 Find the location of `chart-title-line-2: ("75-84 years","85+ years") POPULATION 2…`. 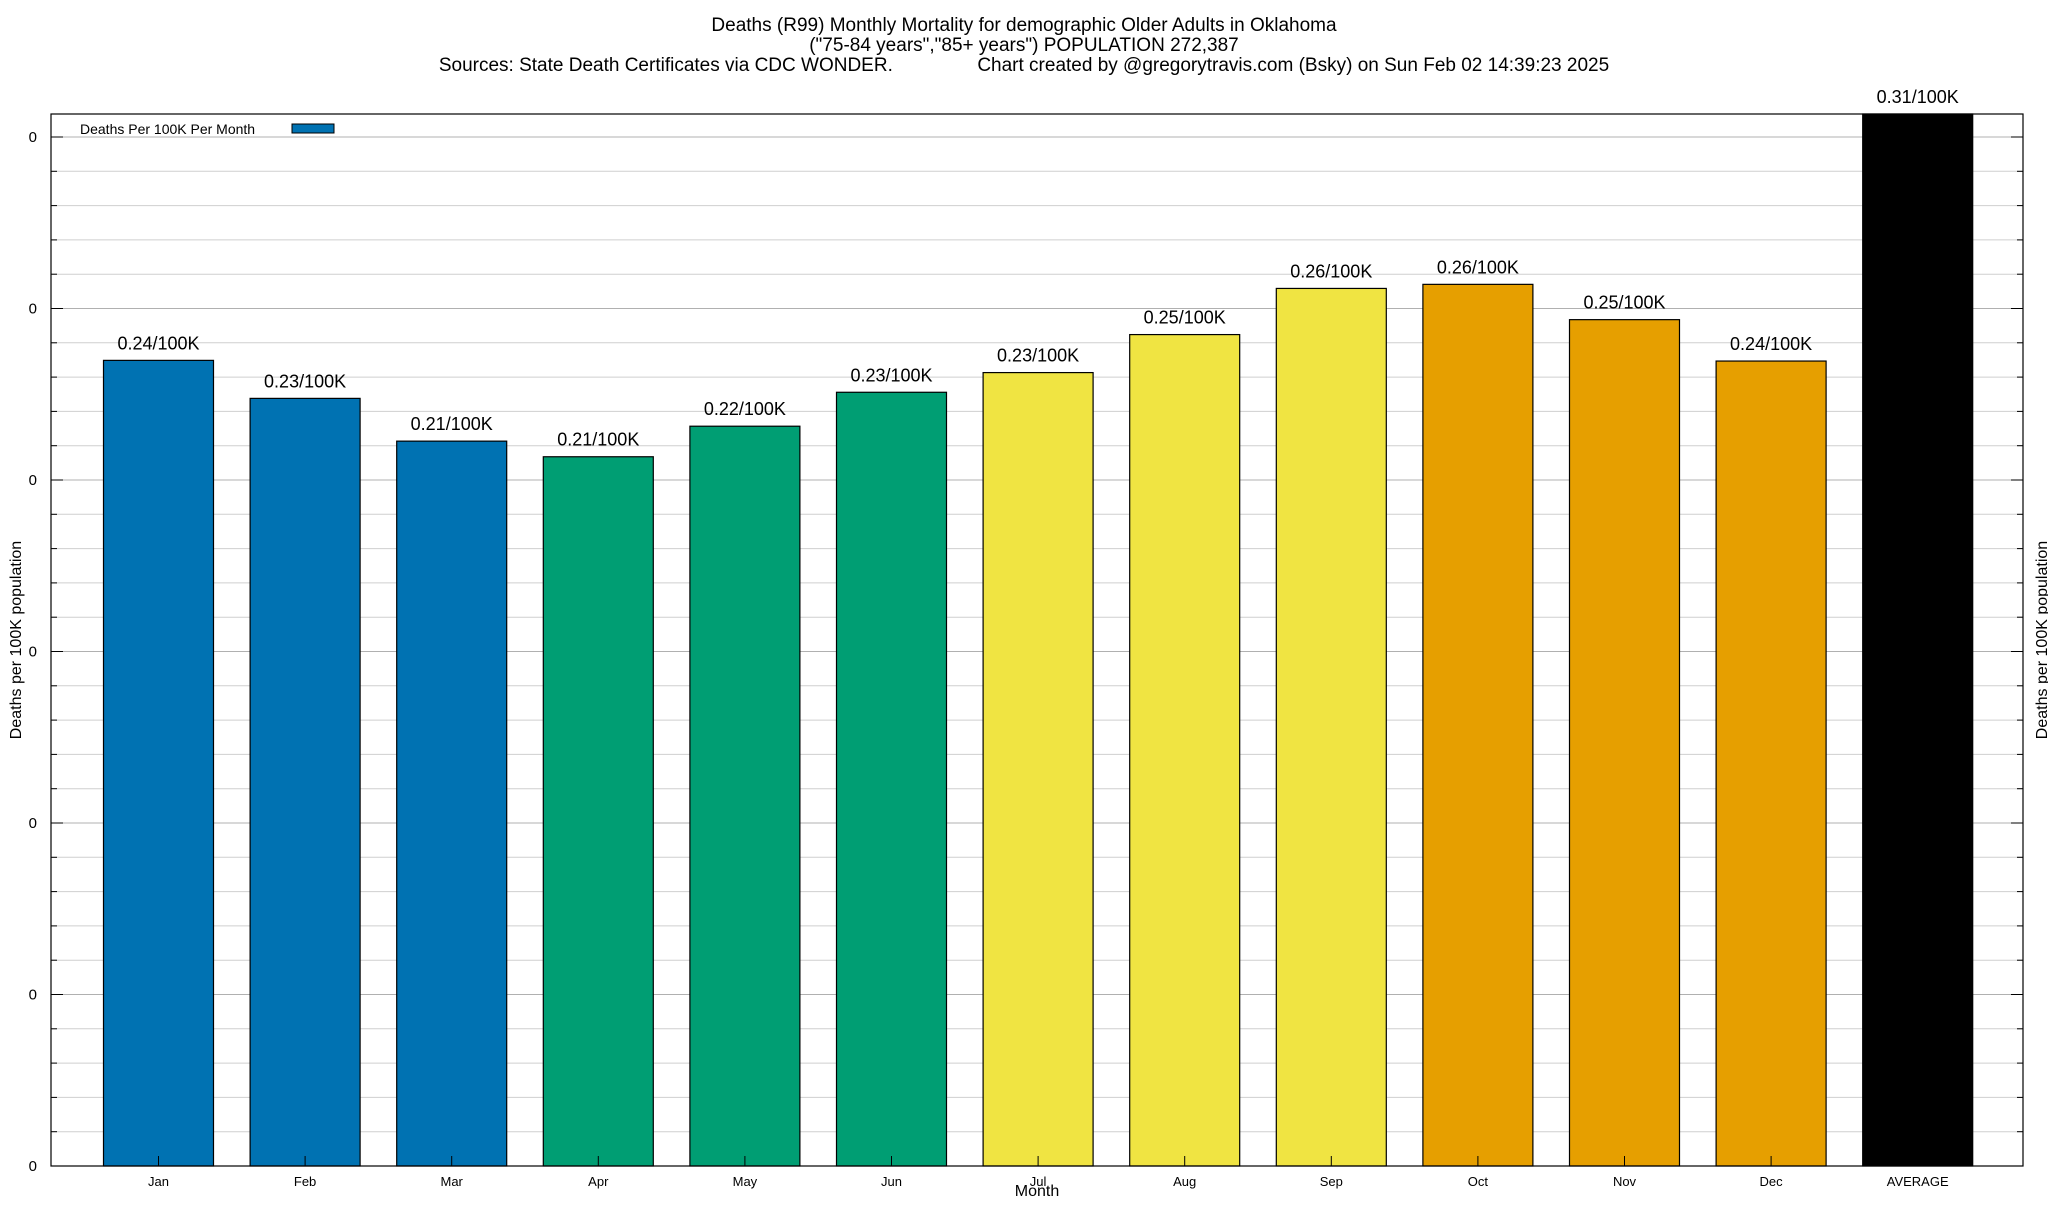

chart-title-line-2: ("75-84 years","85+ years") POPULATION 2… is located at coordinates (1024, 45).